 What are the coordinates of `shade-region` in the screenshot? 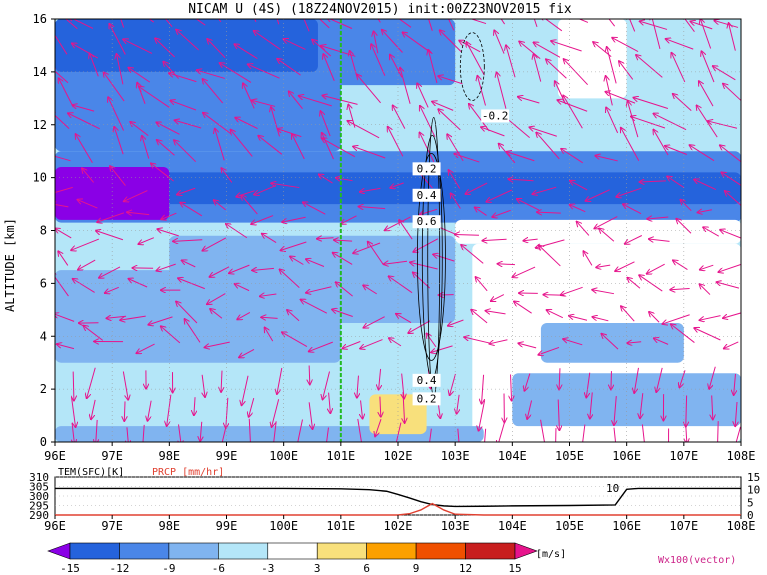 It's located at (592, 59).